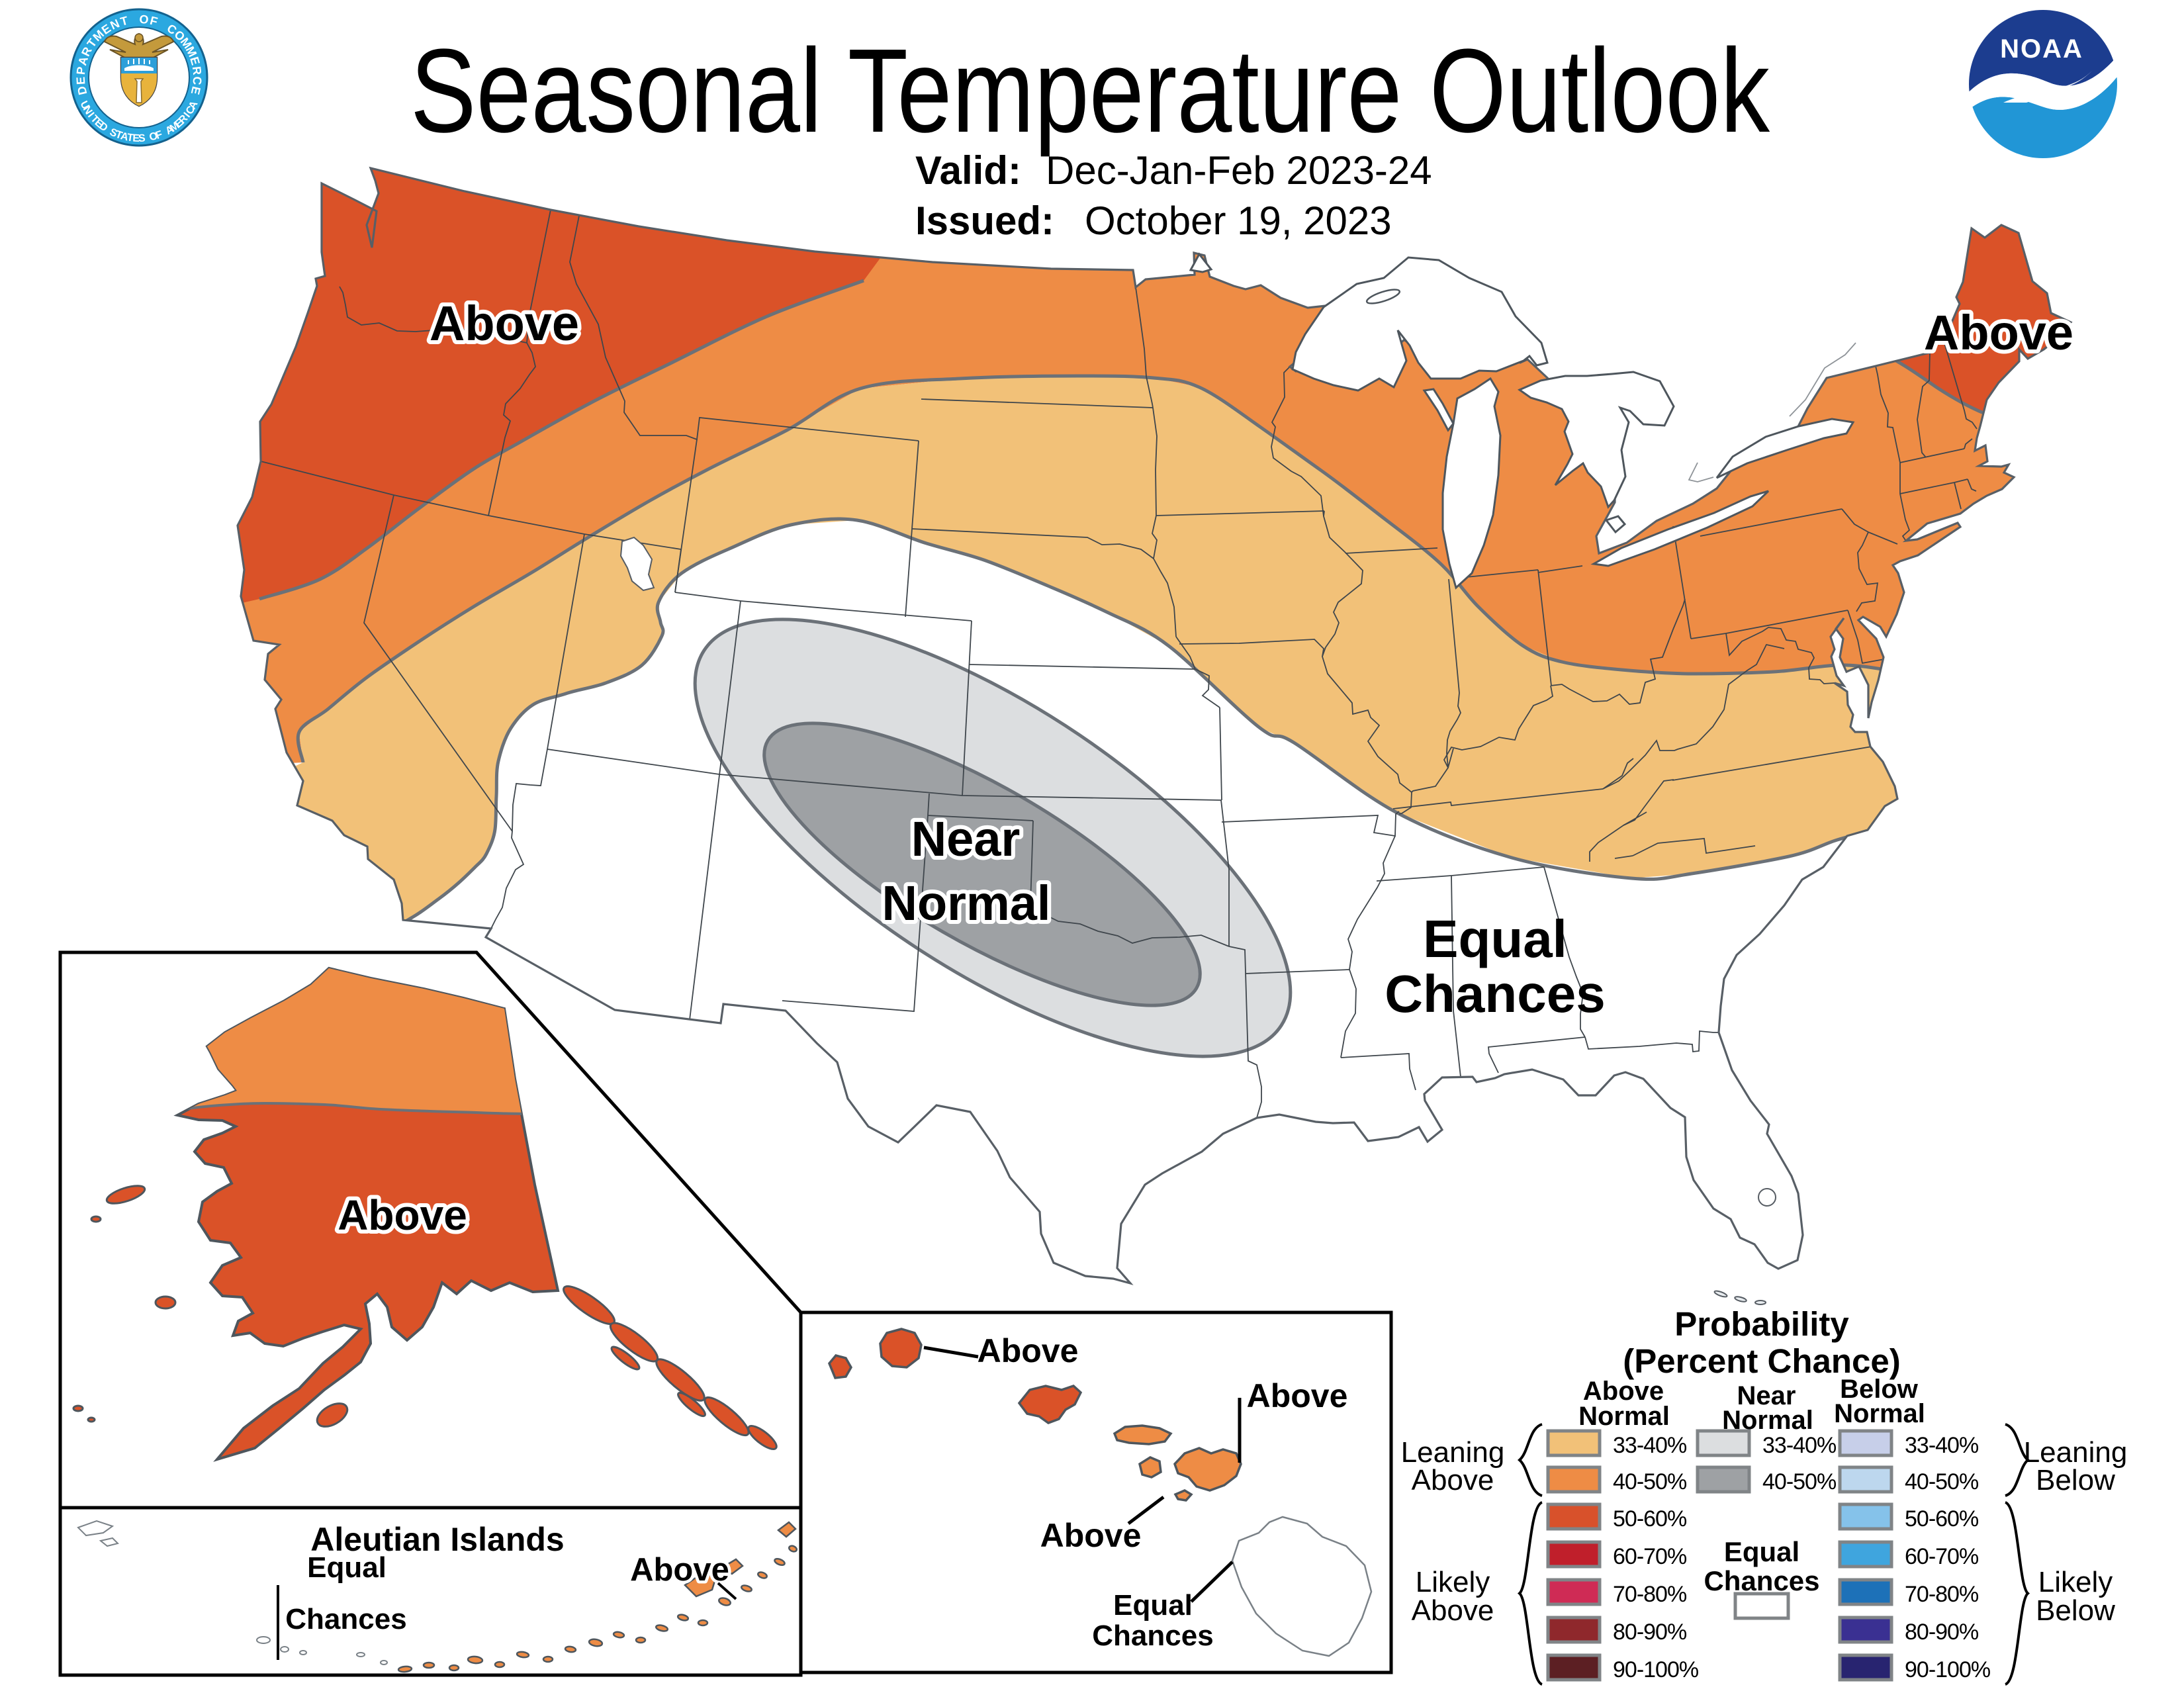 This screenshot has width=2184, height=1691. What do you see at coordinates (1090, 91) in the screenshot?
I see `svg-text: Seasonal Temperature Outlook` at bounding box center [1090, 91].